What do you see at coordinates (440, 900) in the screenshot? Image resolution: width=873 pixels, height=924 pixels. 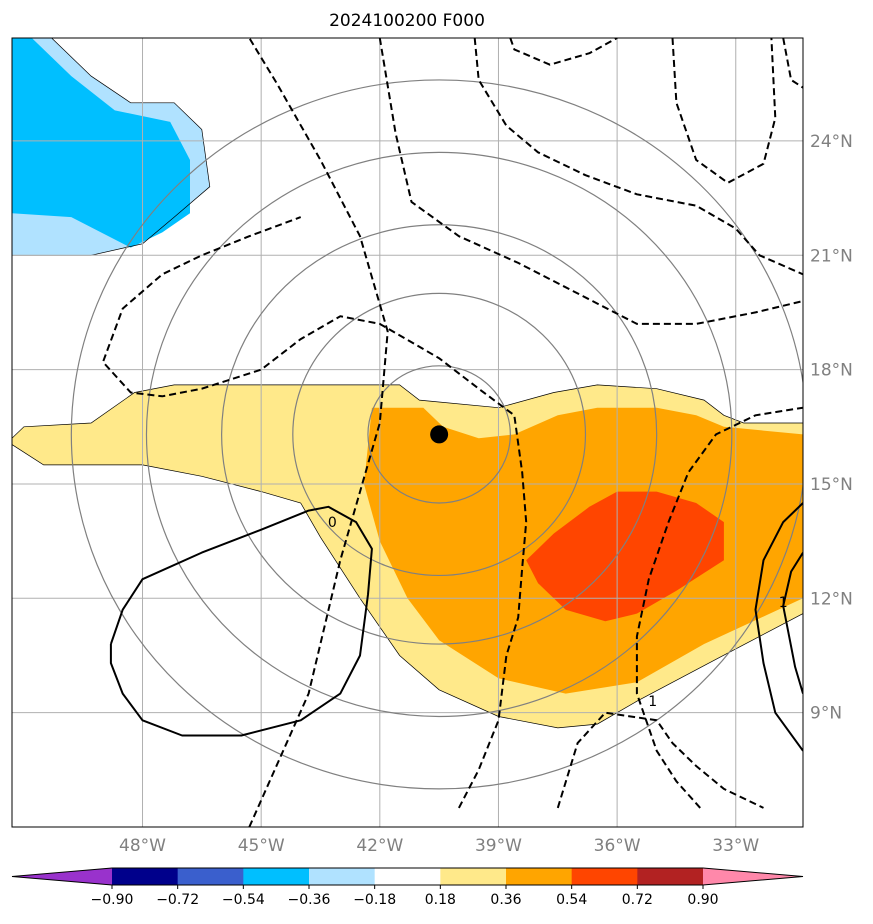 I see `colorbar-label-5: 0.18` at bounding box center [440, 900].